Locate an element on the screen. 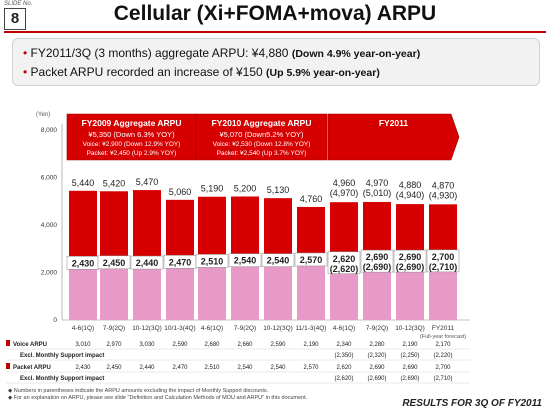 The width and height of the screenshot is (550, 413). packet-data-label: 2,440 is located at coordinates (147, 263).